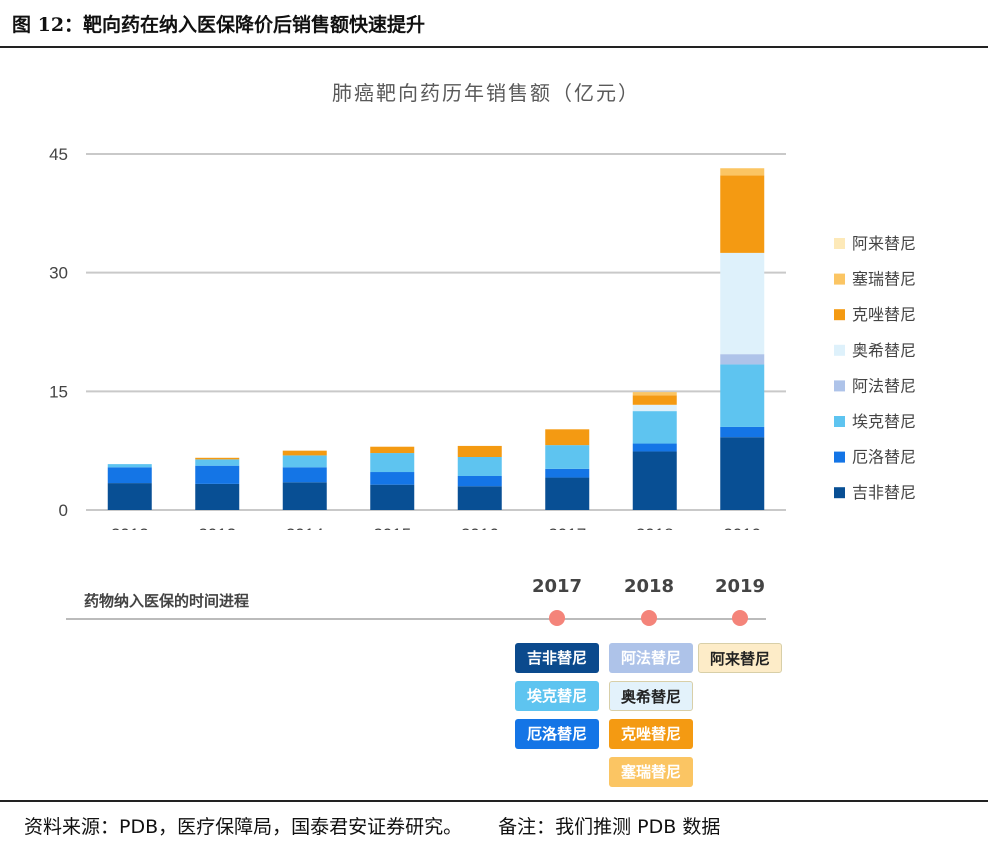 The image size is (988, 850). I want to click on drug-box: 埃克替尼, so click(557, 696).